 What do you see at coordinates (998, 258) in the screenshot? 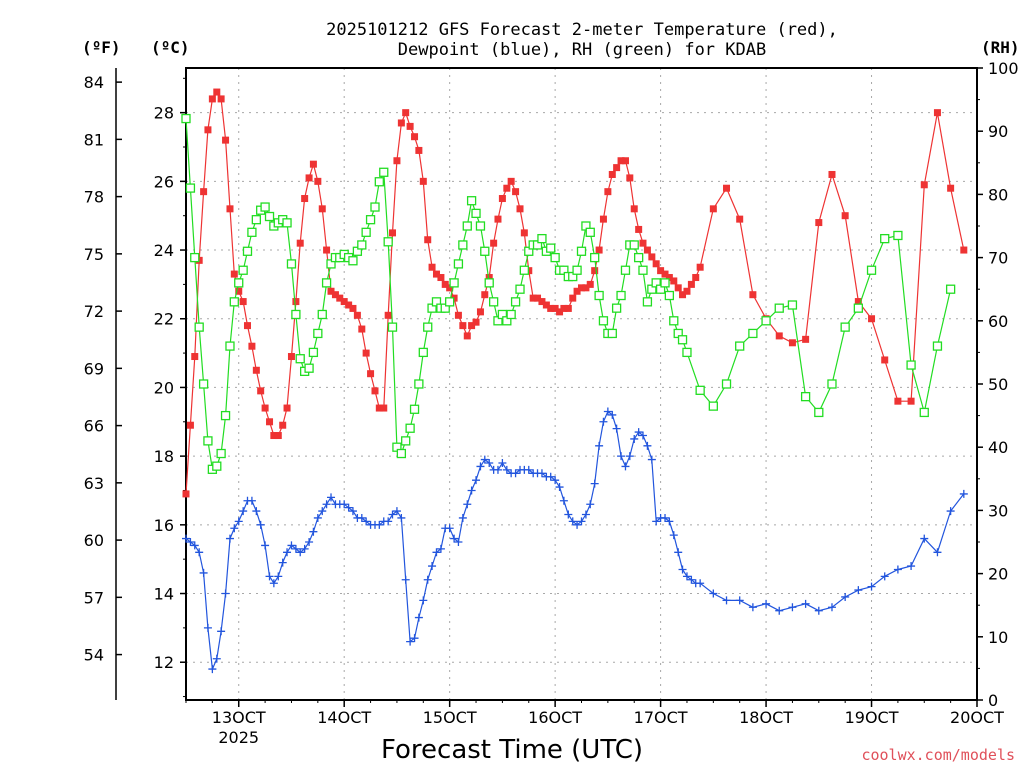
I see `rh-tick-label: 70` at bounding box center [998, 258].